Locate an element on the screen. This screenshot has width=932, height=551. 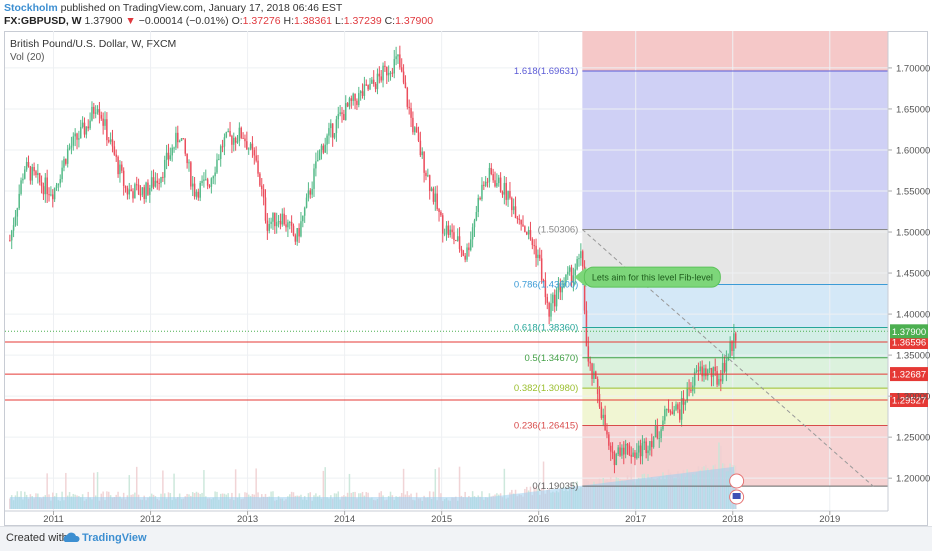
tradingview-brand: TradingView is located at coordinates (114, 538).